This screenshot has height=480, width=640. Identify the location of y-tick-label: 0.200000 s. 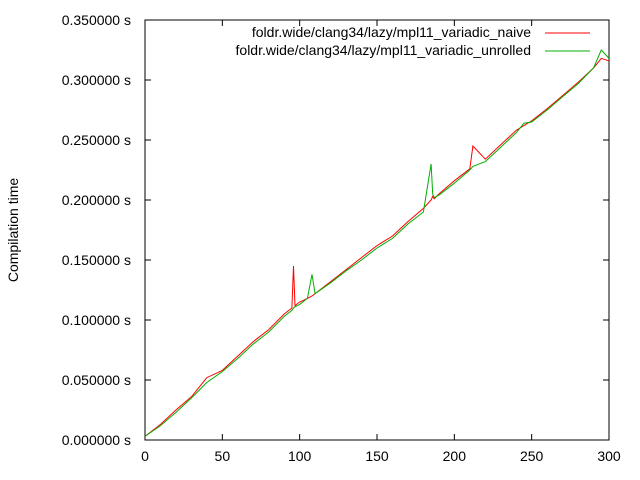
(96, 200).